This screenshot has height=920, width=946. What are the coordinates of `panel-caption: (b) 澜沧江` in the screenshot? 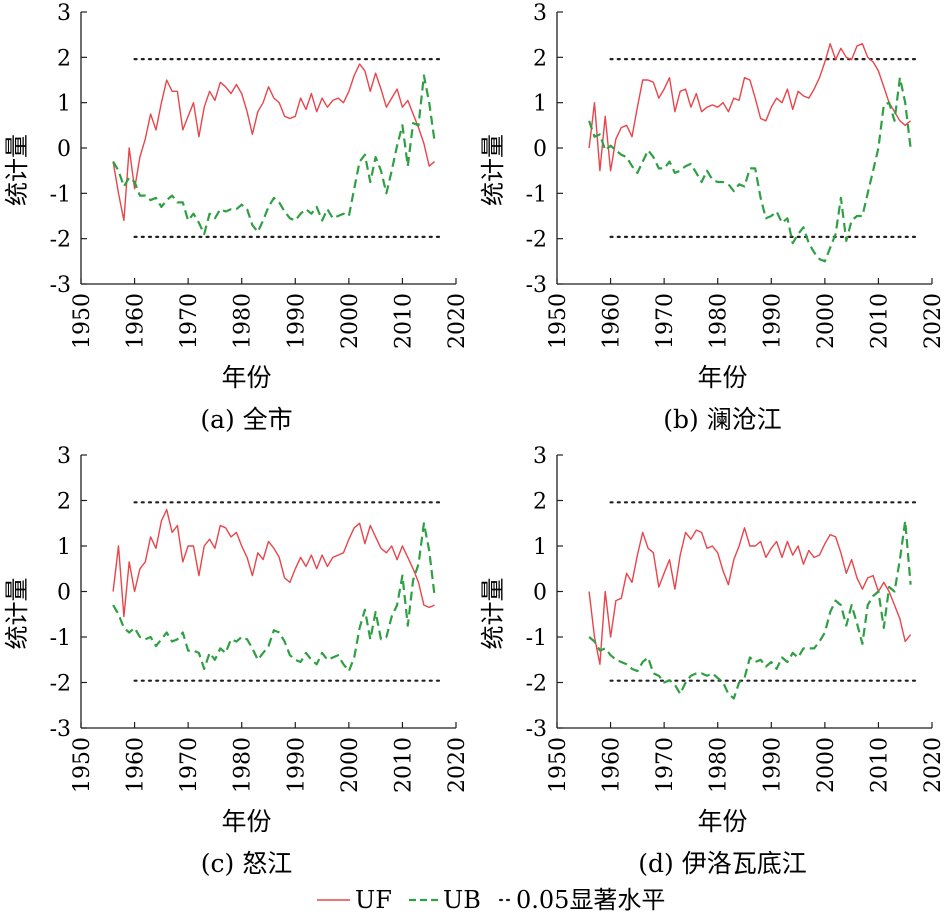 It's located at (722, 419).